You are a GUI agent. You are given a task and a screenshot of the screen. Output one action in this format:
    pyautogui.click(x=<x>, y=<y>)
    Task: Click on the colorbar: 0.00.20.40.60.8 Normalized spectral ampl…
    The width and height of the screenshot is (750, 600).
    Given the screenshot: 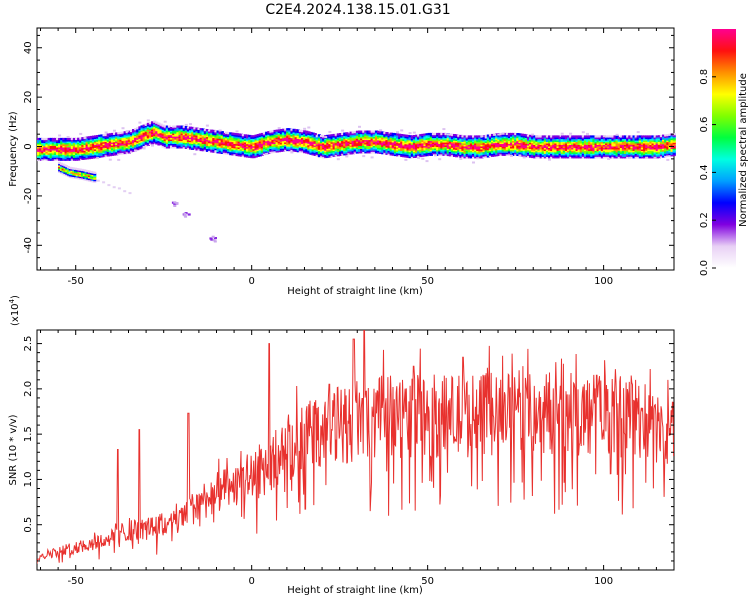 What is the action you would take?
    pyautogui.click(x=724, y=152)
    